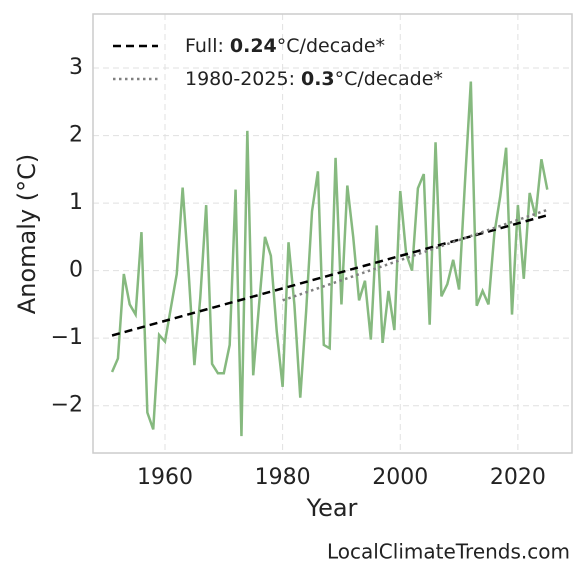  What do you see at coordinates (67, 405) in the screenshot?
I see `y-tick-label: −2` at bounding box center [67, 405].